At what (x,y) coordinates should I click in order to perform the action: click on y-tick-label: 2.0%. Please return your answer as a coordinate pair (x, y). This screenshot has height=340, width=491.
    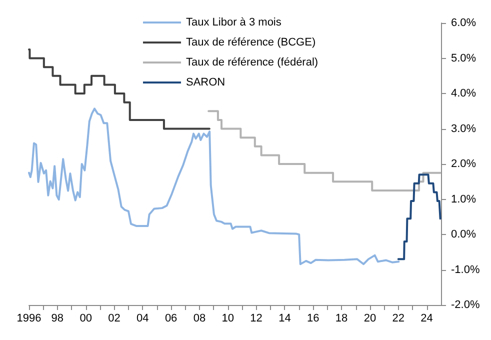
    Looking at the image, I should click on (463, 164).